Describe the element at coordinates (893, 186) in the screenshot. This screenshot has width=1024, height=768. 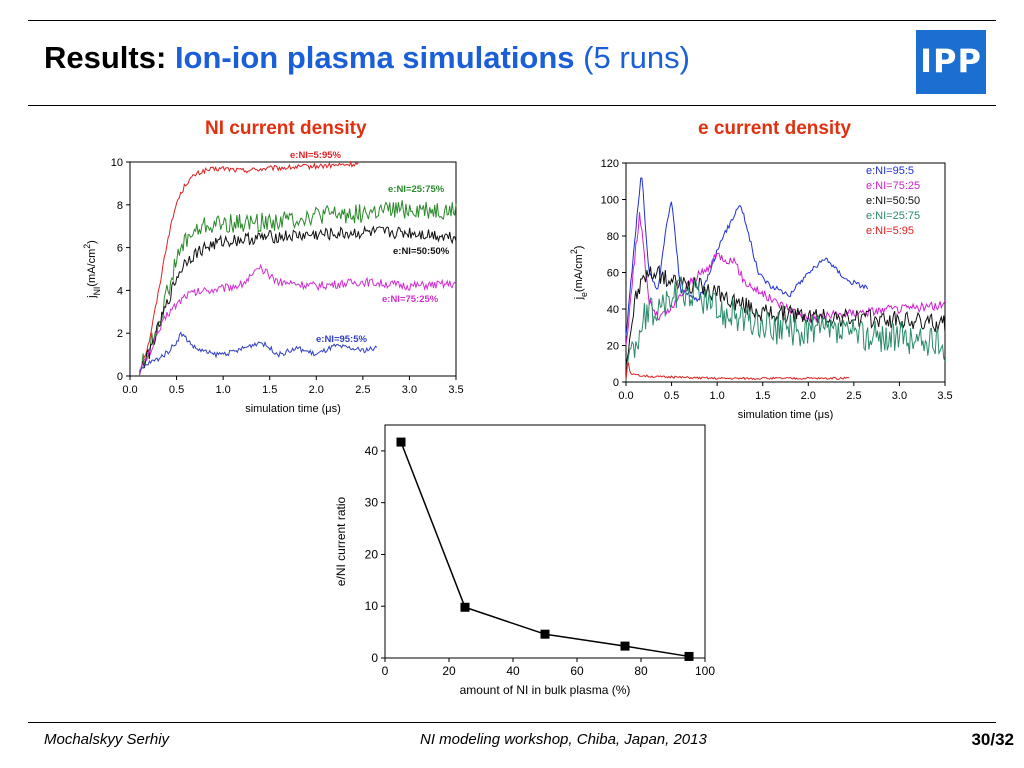
I see `legend-label: e:NI=75:25` at that location.